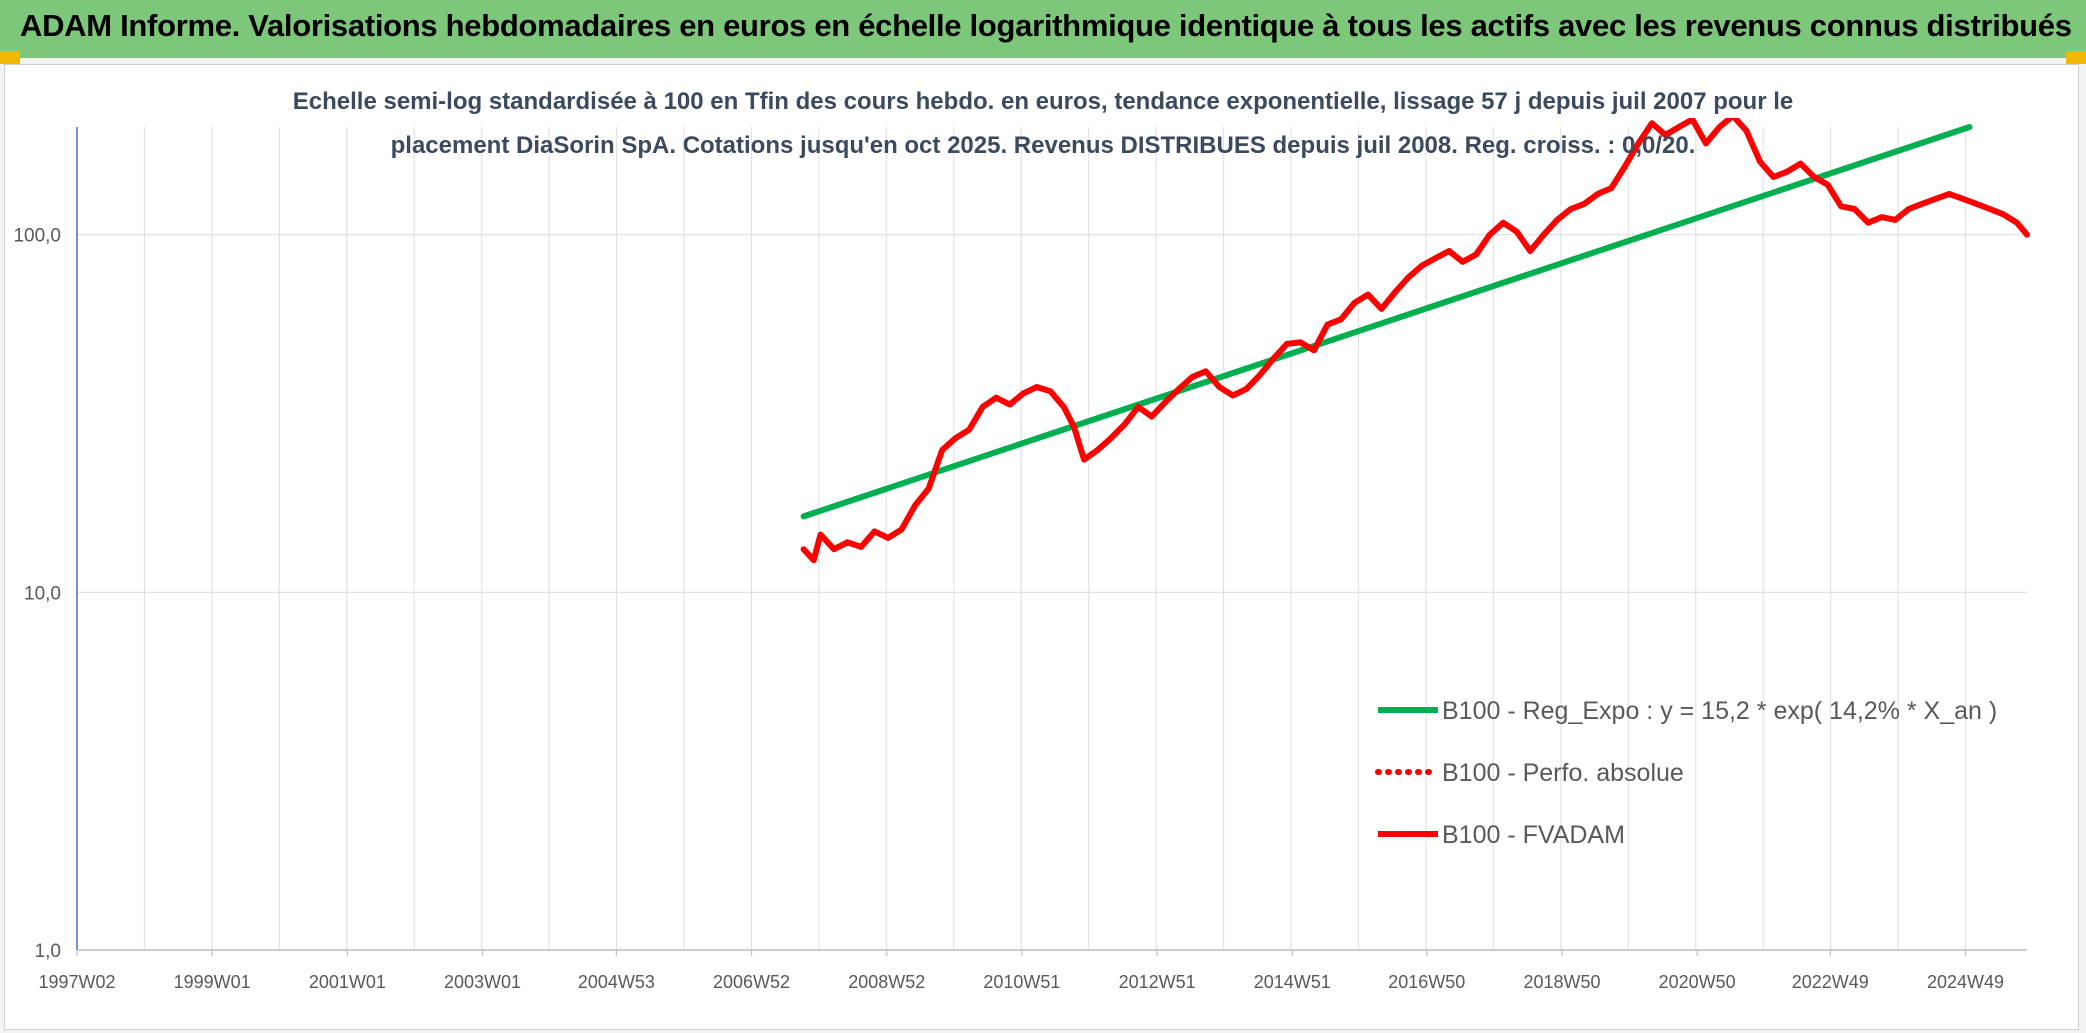 Image resolution: width=2086 pixels, height=1033 pixels. Describe the element at coordinates (37, 236) in the screenshot. I see `y-tick-label: 100,0` at that location.